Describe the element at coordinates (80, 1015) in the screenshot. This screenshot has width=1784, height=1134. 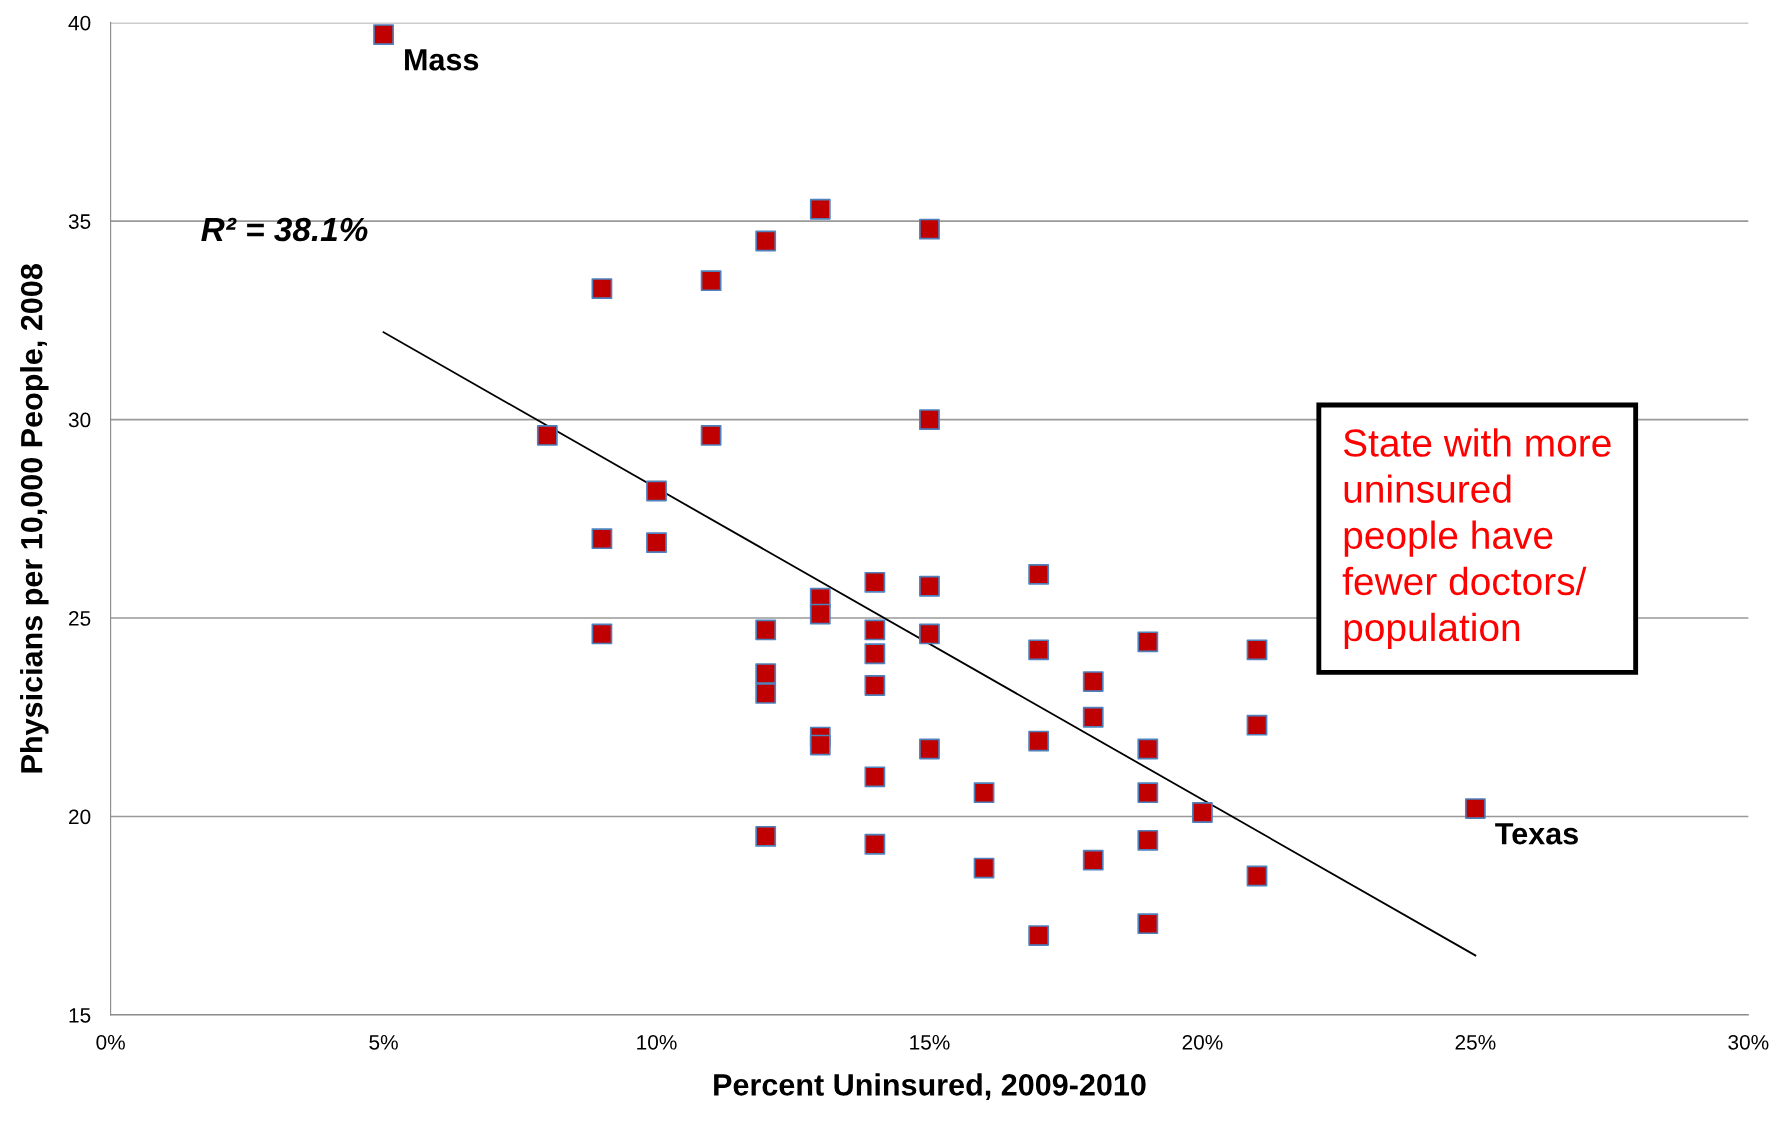
I see `y-tick-label: 15` at that location.